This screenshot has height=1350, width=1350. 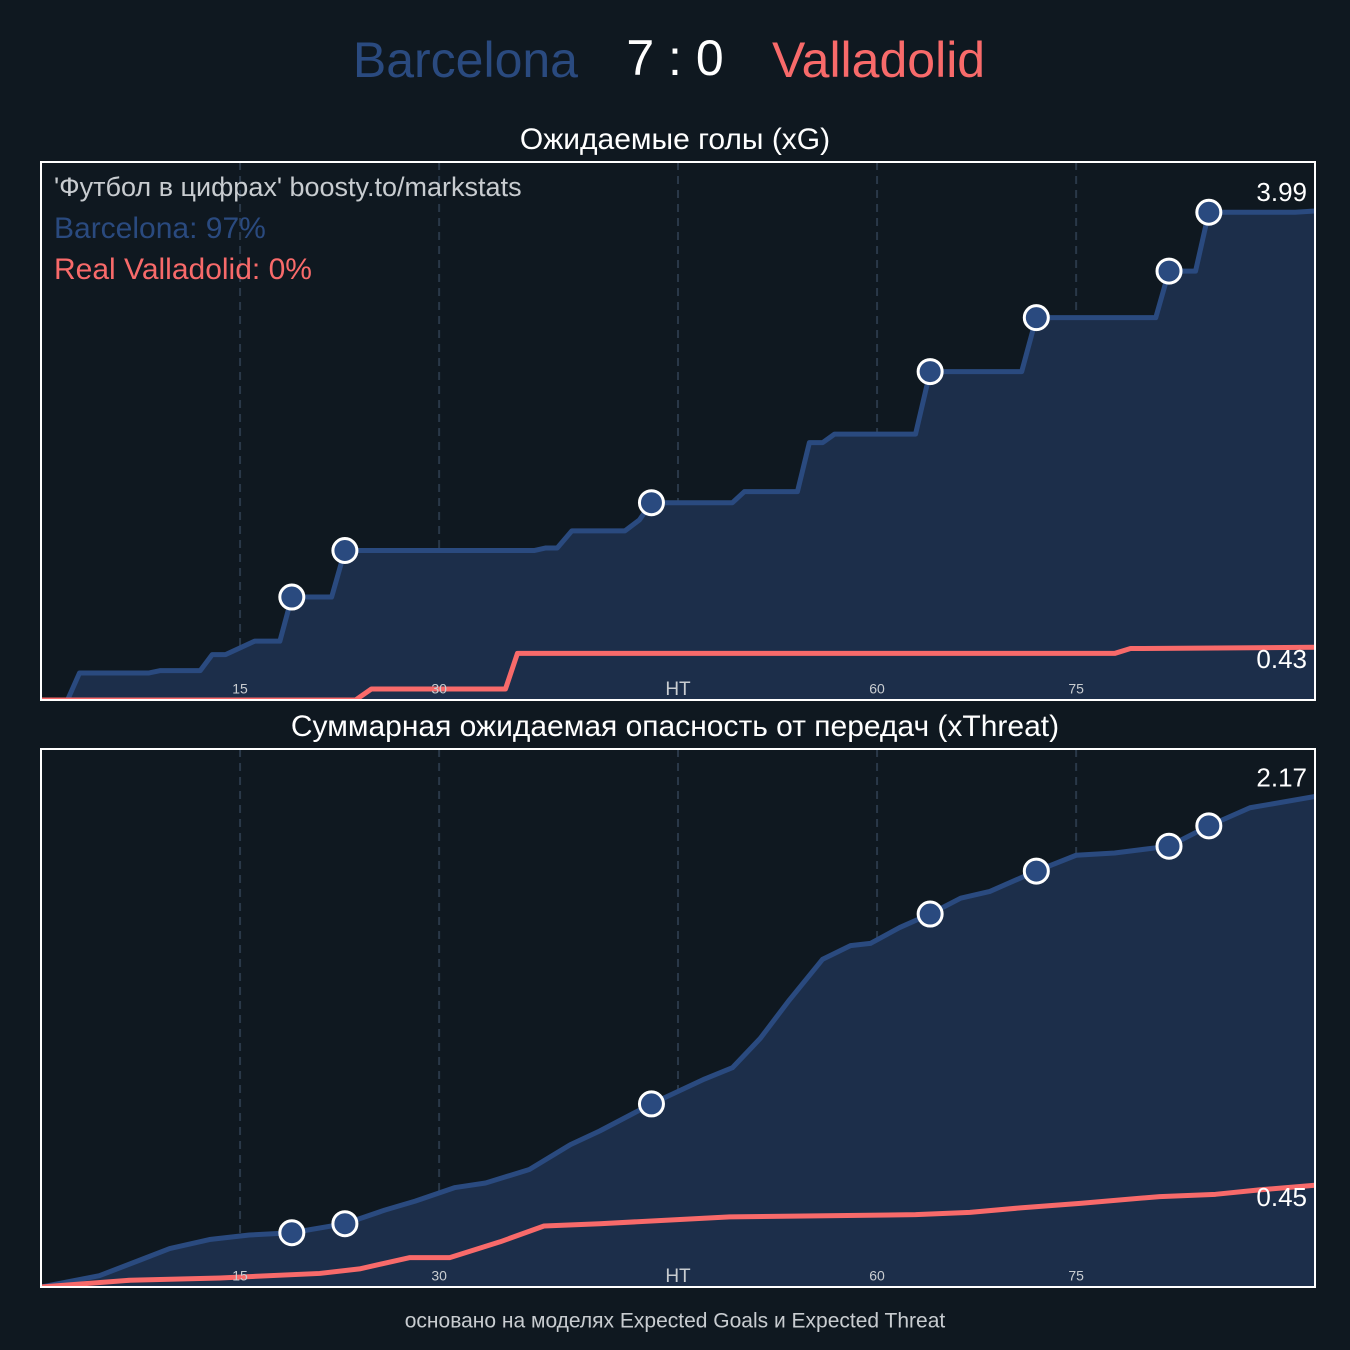 What do you see at coordinates (1281, 777) in the screenshot?
I see `end-value-label: 2.17` at bounding box center [1281, 777].